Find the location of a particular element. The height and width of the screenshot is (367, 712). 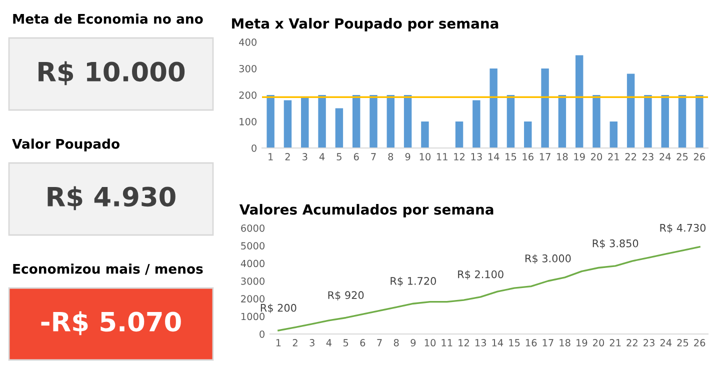

text: Valor Poupado is located at coordinates (66, 145).